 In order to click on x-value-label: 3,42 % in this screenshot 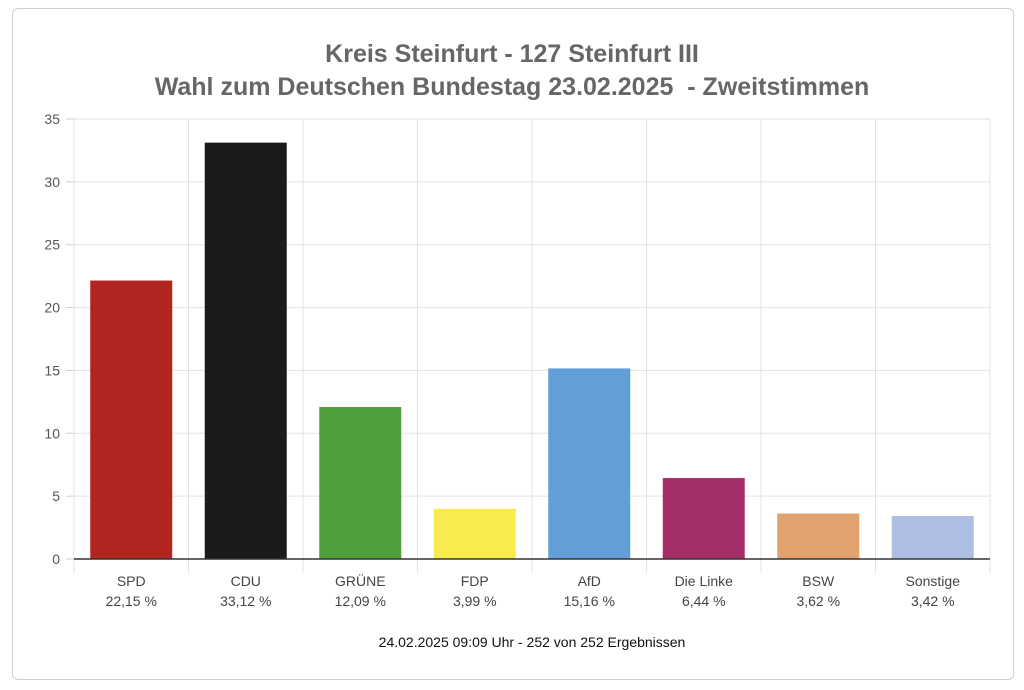, I will do `click(933, 601)`.